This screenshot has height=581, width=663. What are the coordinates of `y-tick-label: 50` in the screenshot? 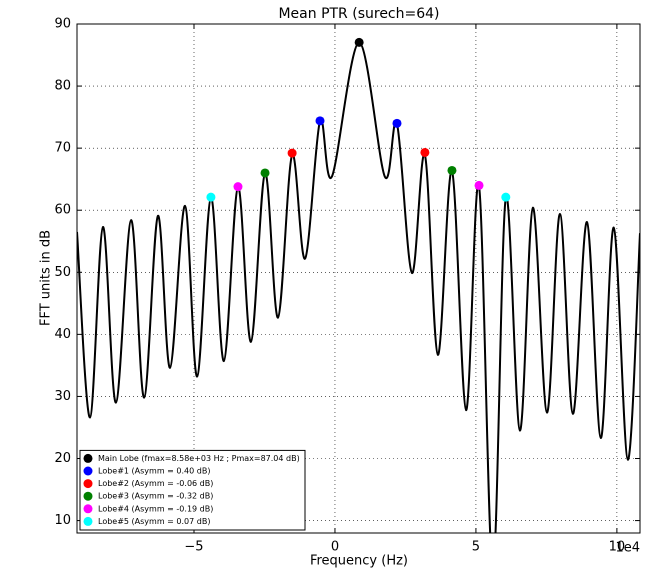 It's located at (62, 272).